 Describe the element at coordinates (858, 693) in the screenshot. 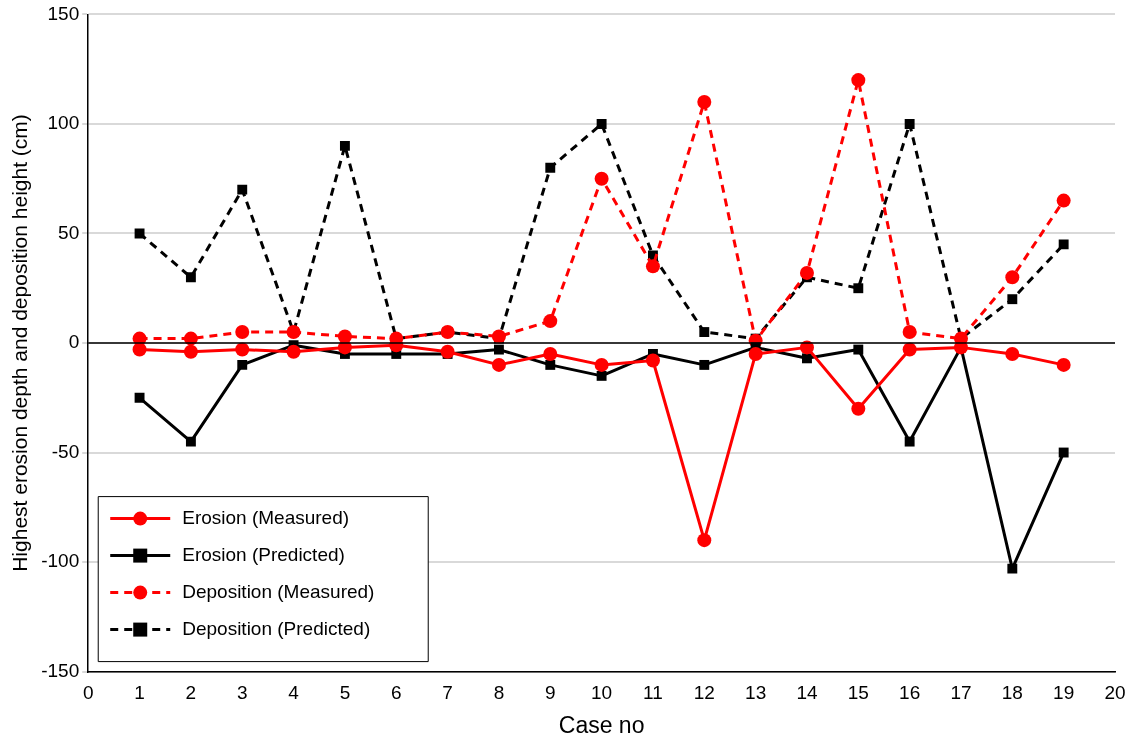

I see `x-tick-label: 15` at that location.